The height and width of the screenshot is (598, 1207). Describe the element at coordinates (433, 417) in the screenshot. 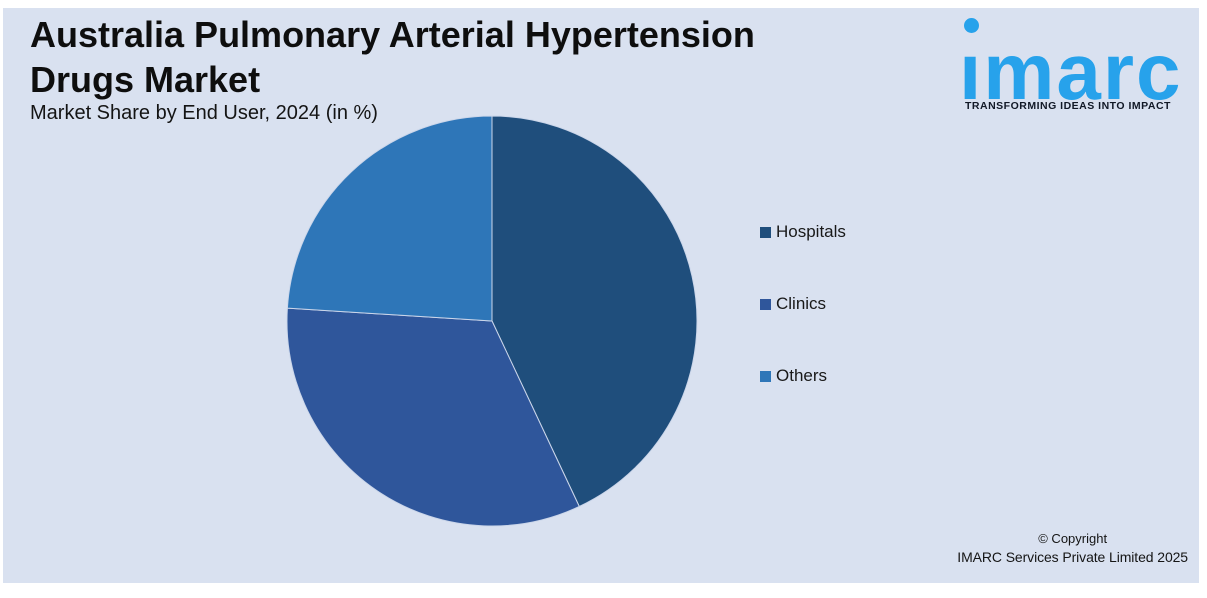

I see `pie-slice-clinics` at that location.